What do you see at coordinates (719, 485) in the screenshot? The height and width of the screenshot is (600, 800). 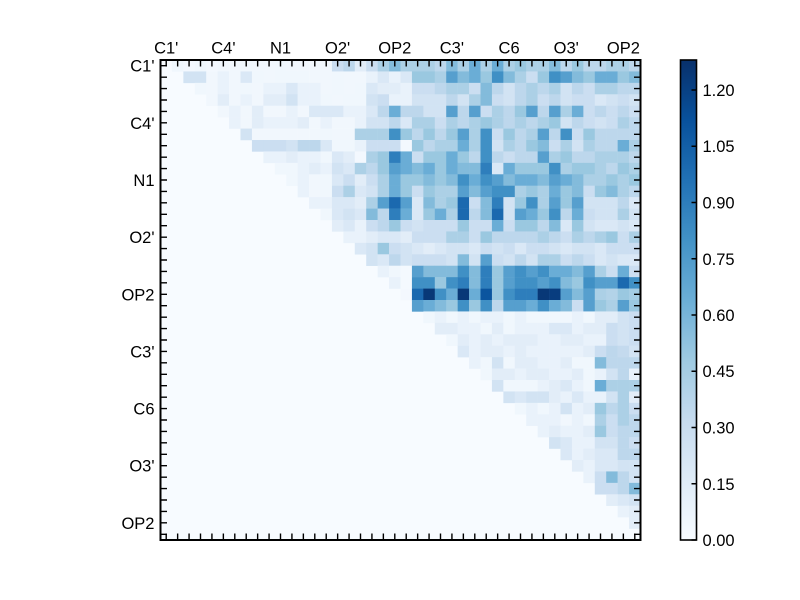 I see `svg-text: 0.15` at bounding box center [719, 485].